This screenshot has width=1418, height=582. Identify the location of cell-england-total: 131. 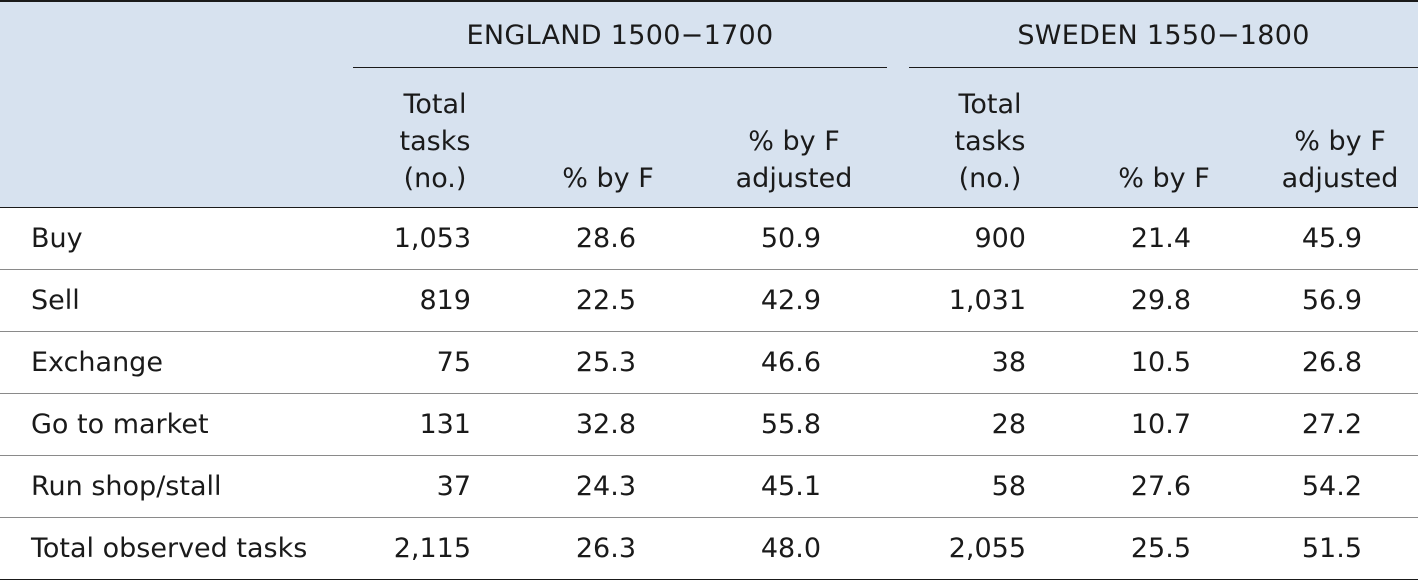
(445, 424).